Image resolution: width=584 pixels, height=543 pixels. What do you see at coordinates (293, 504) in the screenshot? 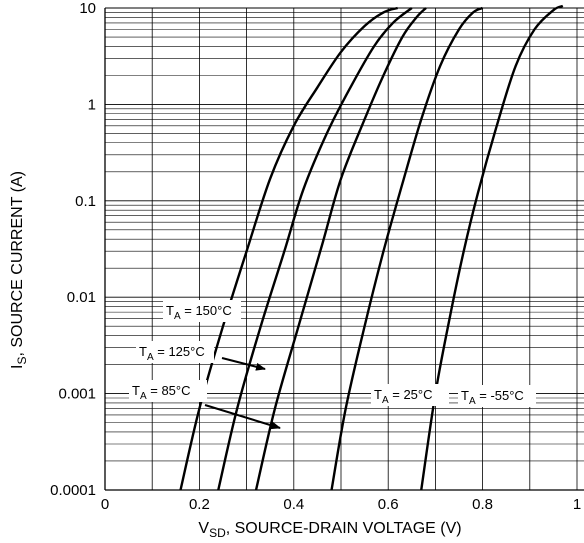
I see `x-tick-label: 0.4` at bounding box center [293, 504].